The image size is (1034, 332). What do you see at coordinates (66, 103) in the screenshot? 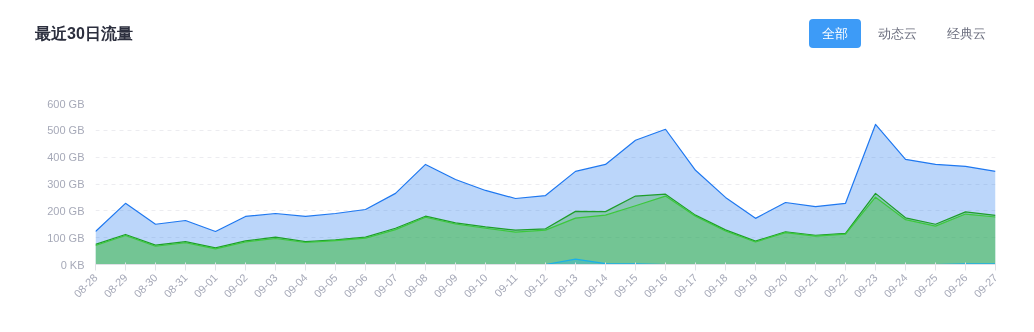
I see `y-tick-label: 600 GB` at bounding box center [66, 103].